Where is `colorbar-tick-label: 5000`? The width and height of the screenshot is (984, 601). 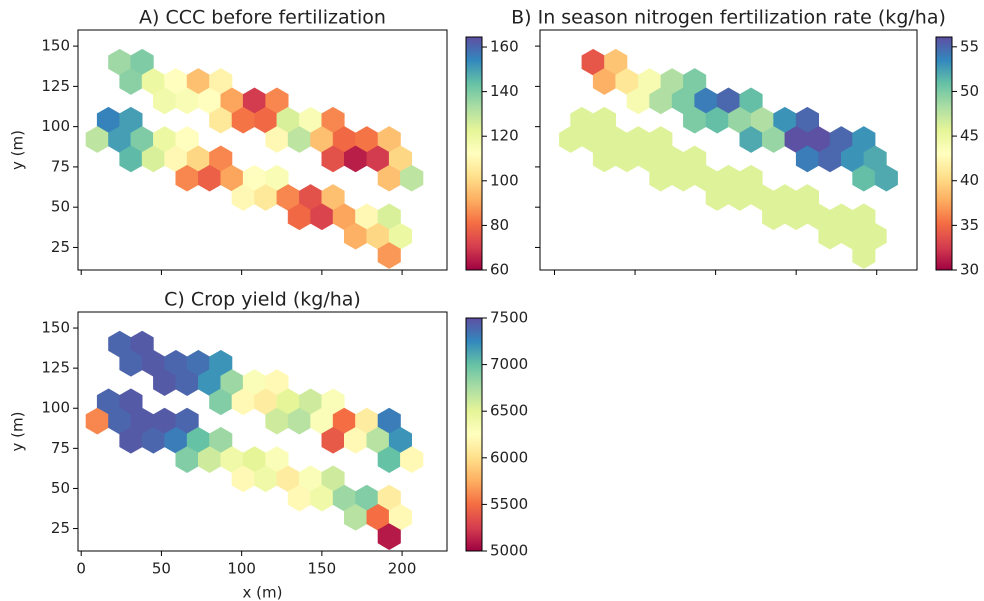
colorbar-tick-label: 5000 is located at coordinates (509, 551).